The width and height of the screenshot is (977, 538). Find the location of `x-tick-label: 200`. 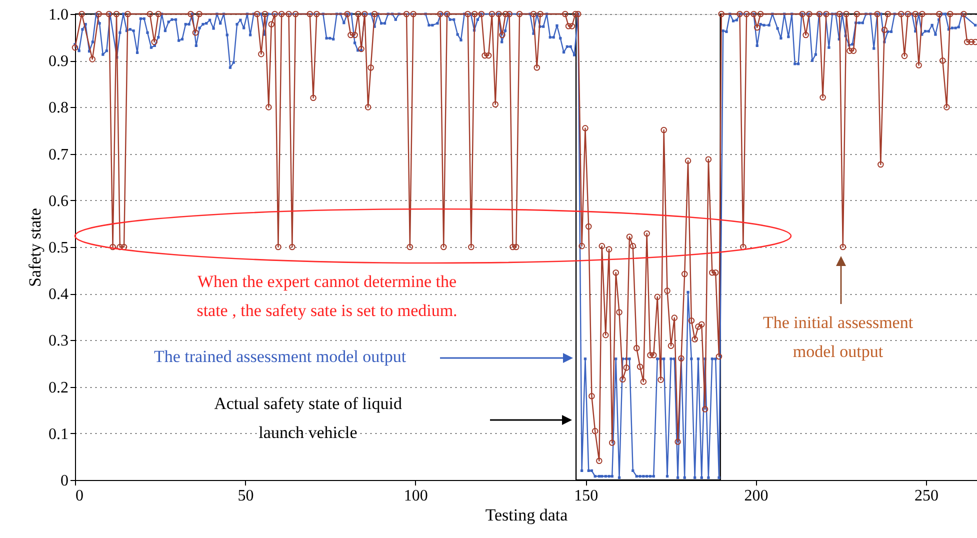

x-tick-label: 200 is located at coordinates (756, 496).